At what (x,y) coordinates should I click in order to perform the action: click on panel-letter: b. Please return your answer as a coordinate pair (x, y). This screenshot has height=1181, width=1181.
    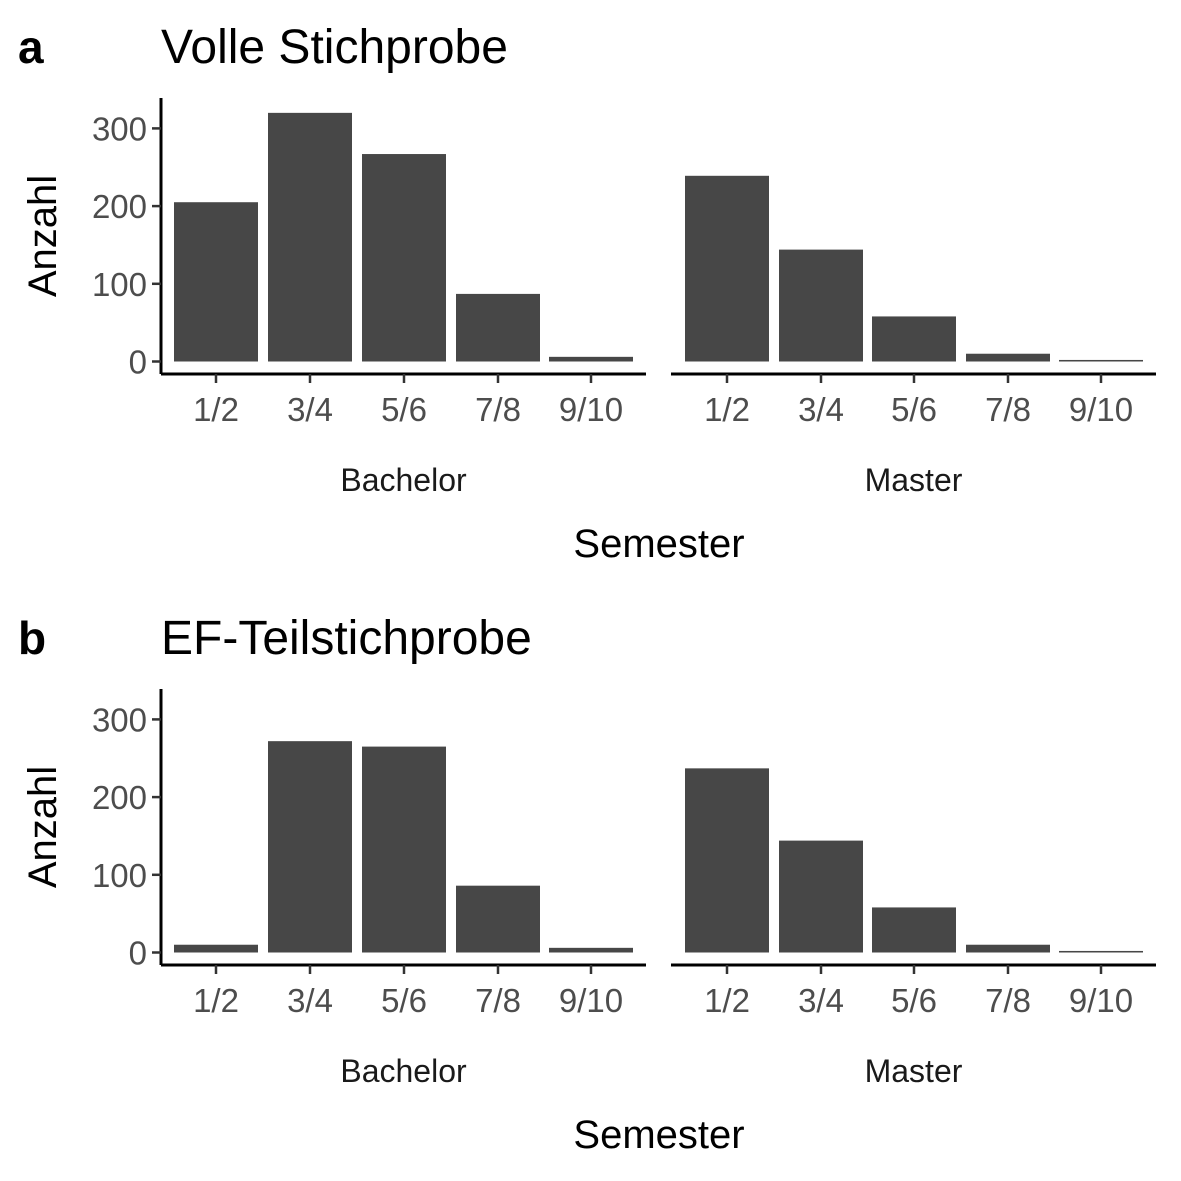
    Looking at the image, I should click on (32, 638).